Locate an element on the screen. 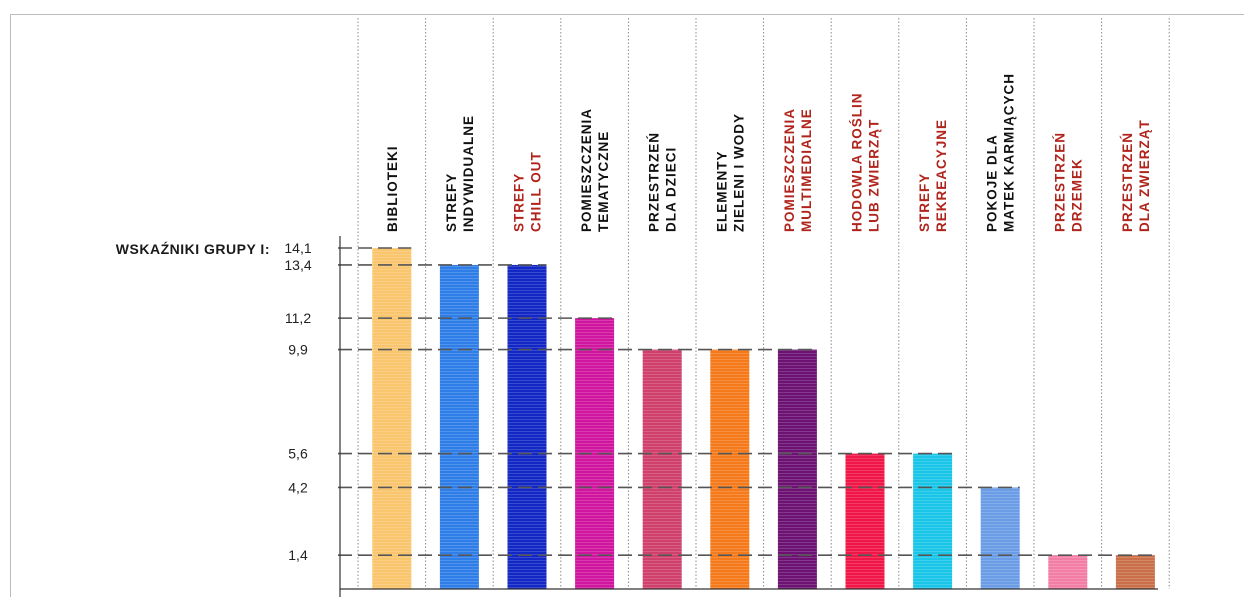  category-label-8-line-1: HODOWLA ROŚLIN is located at coordinates (857, 163).